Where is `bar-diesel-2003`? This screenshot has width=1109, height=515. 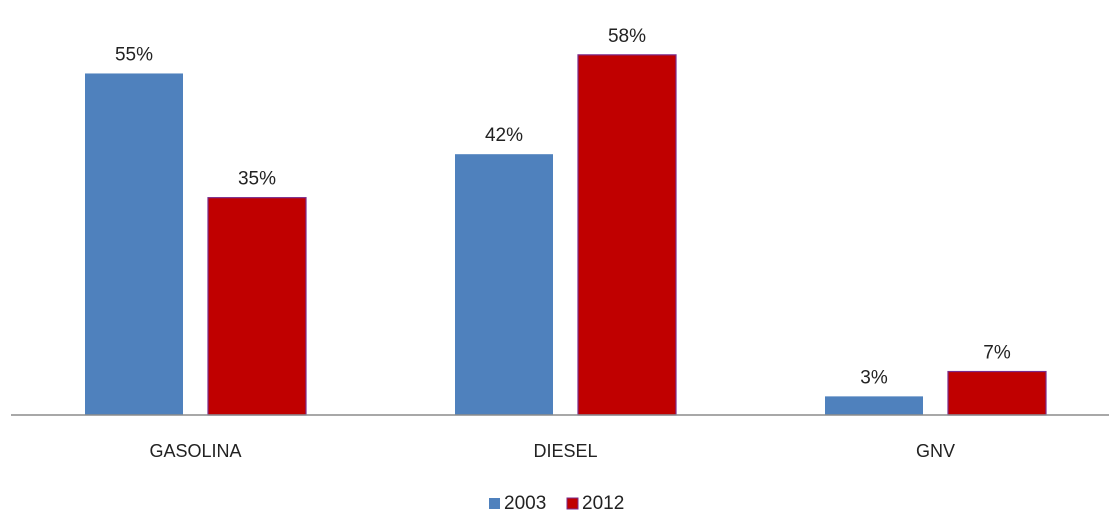
bar-diesel-2003 is located at coordinates (504, 284).